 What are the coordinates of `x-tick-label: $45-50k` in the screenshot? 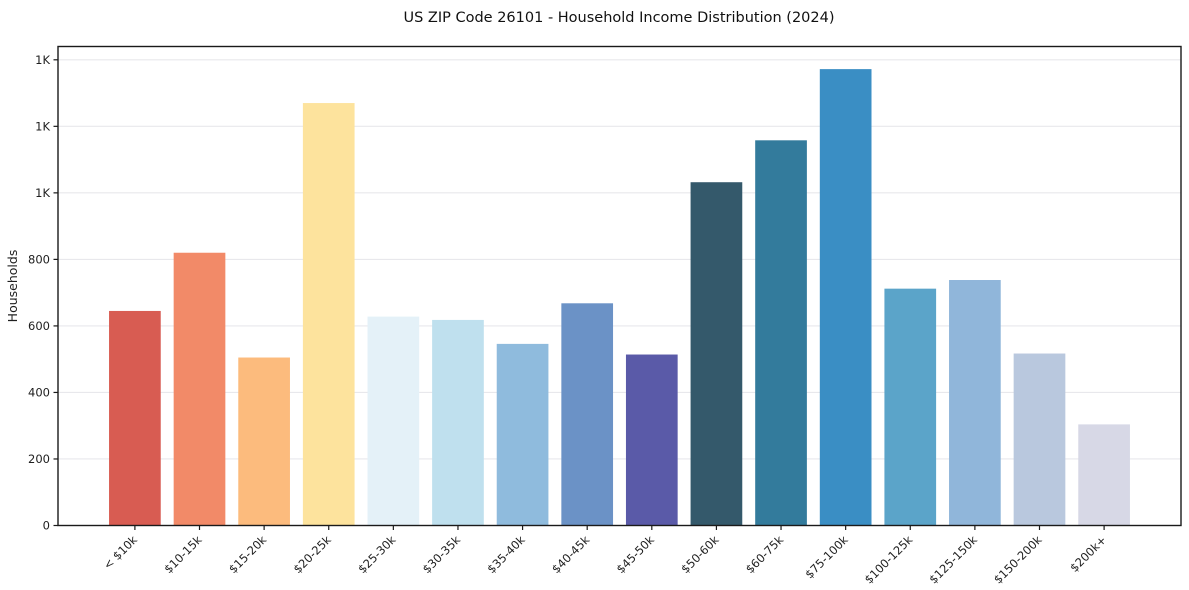 It's located at (636, 554).